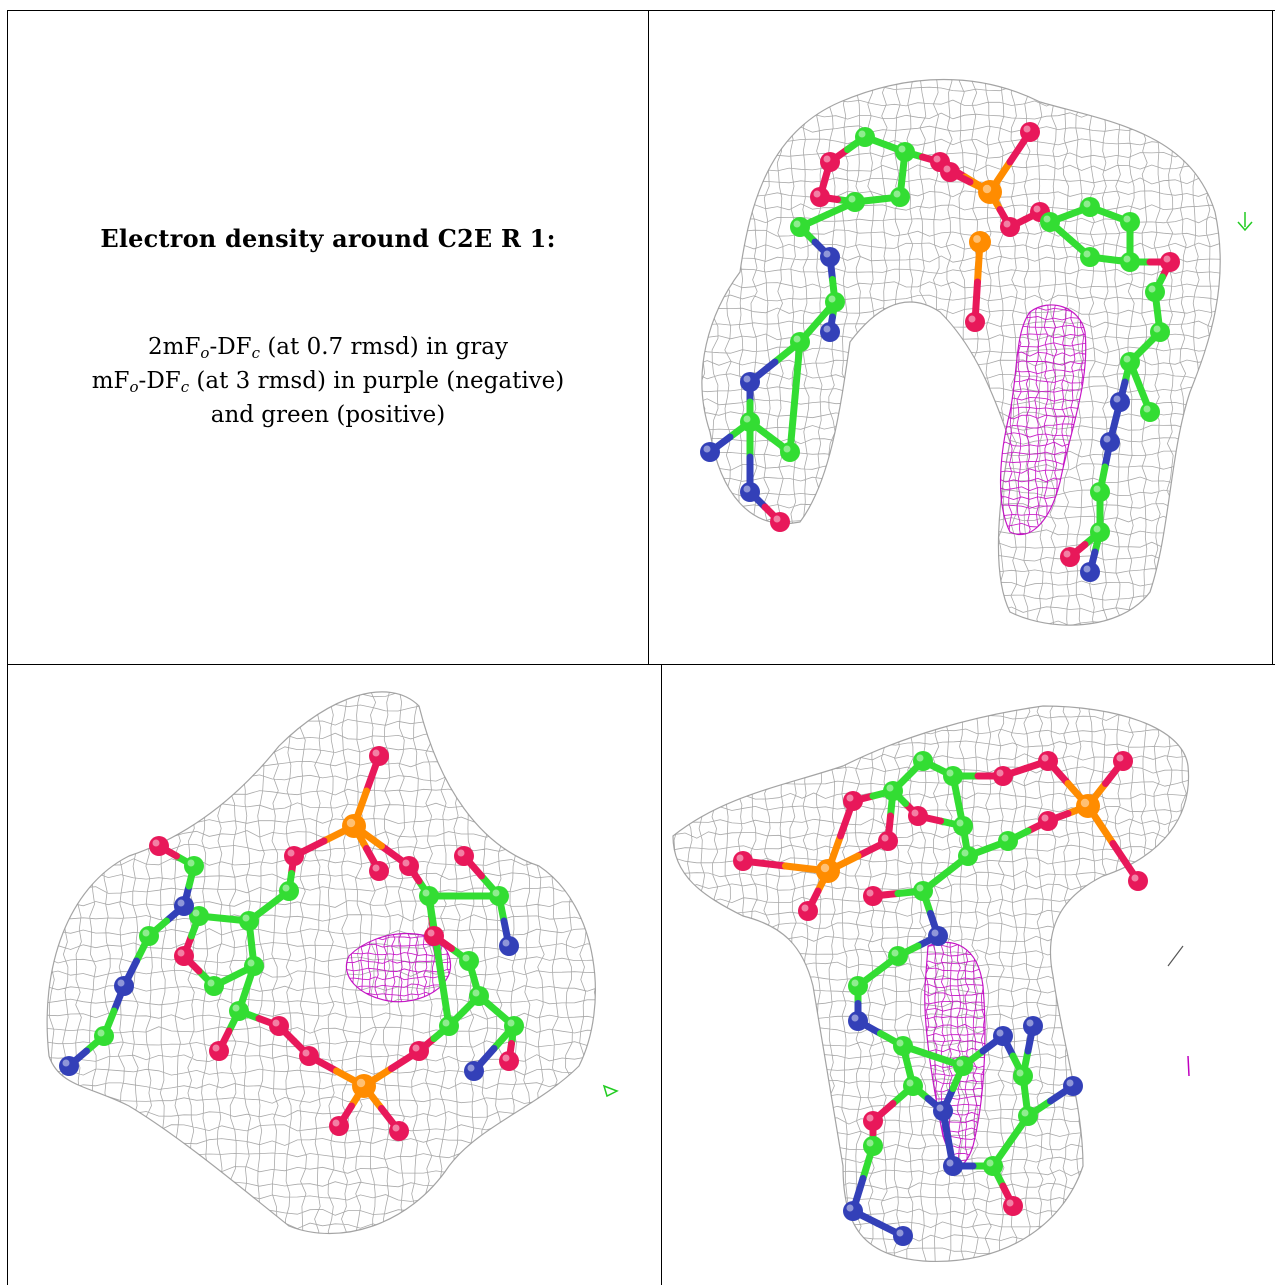 This screenshot has width=1275, height=1285. Describe the element at coordinates (1272, 337) in the screenshot. I see `table-border-right` at that location.